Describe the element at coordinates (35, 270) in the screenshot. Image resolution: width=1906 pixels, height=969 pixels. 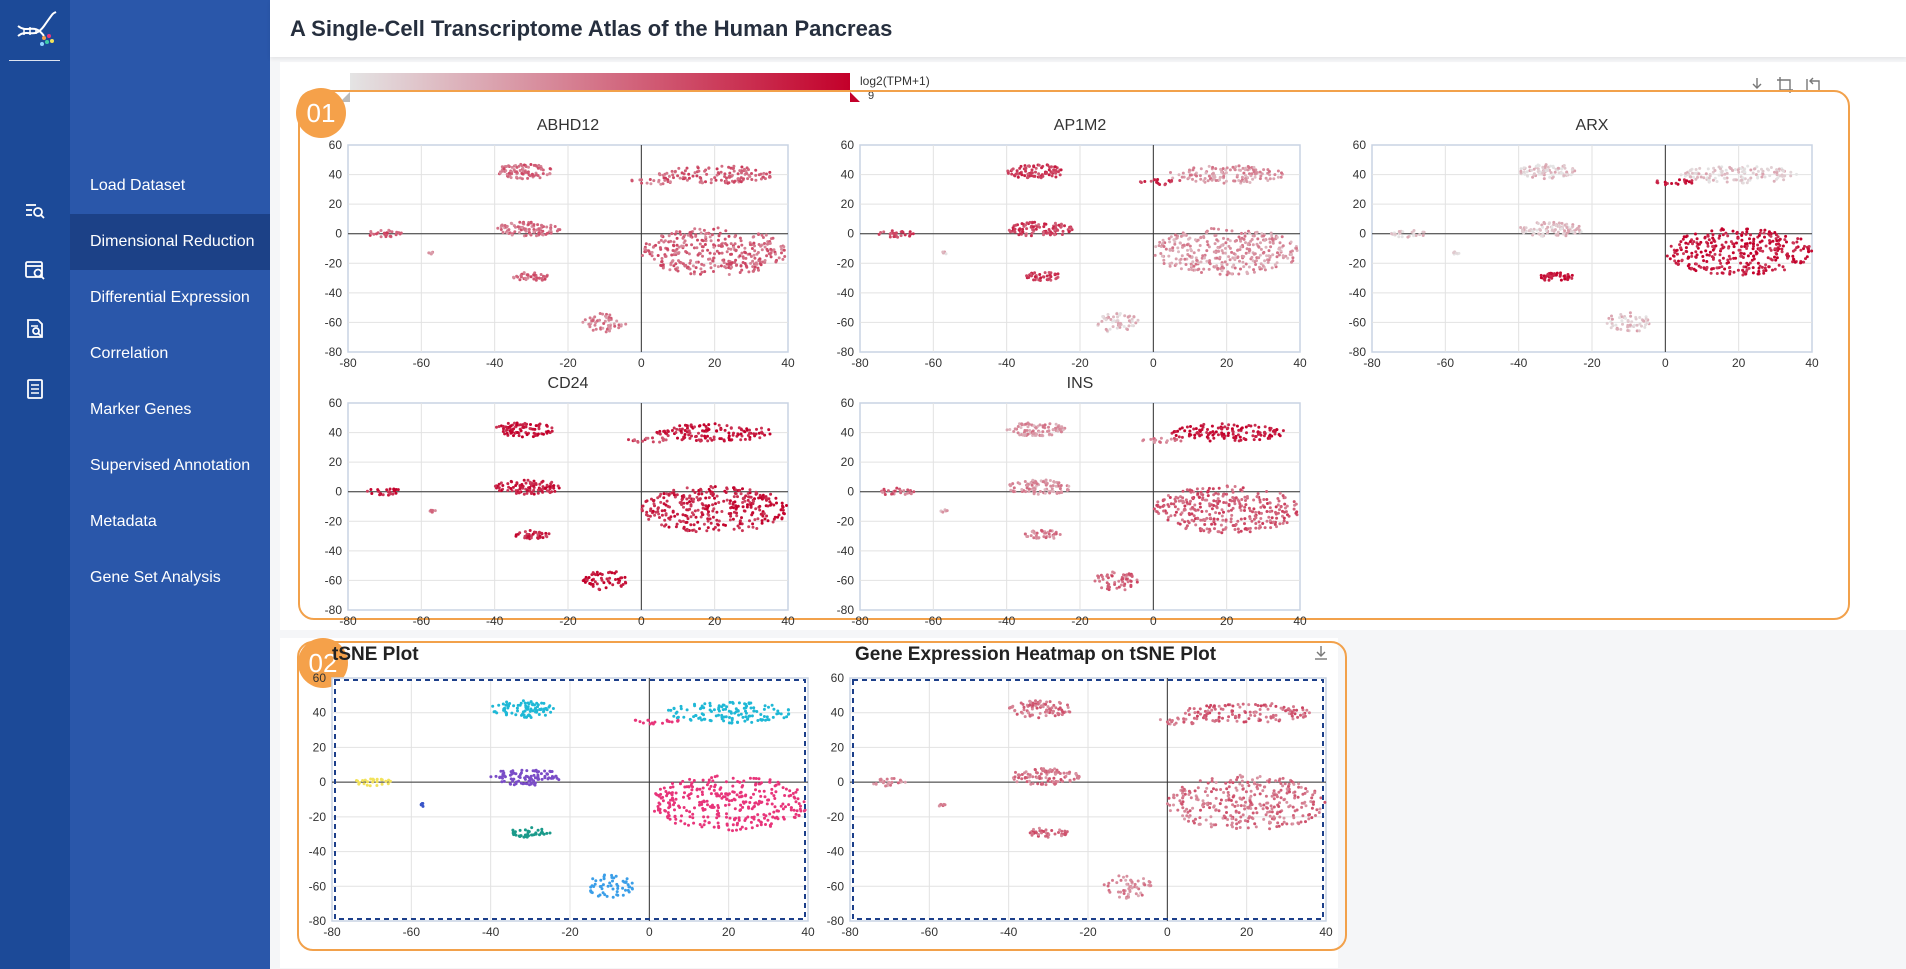
I see `window-search-icon` at that location.